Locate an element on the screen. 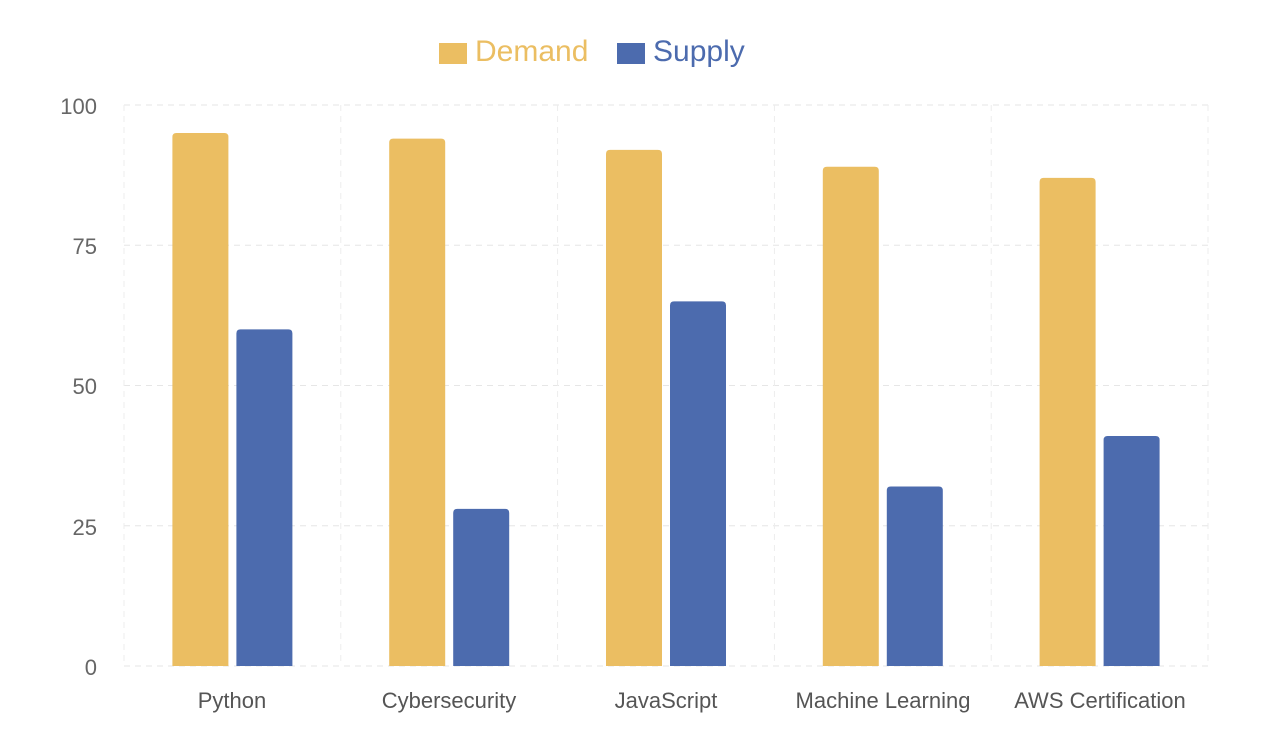  bar-supply-aws-certification is located at coordinates (1131, 550).